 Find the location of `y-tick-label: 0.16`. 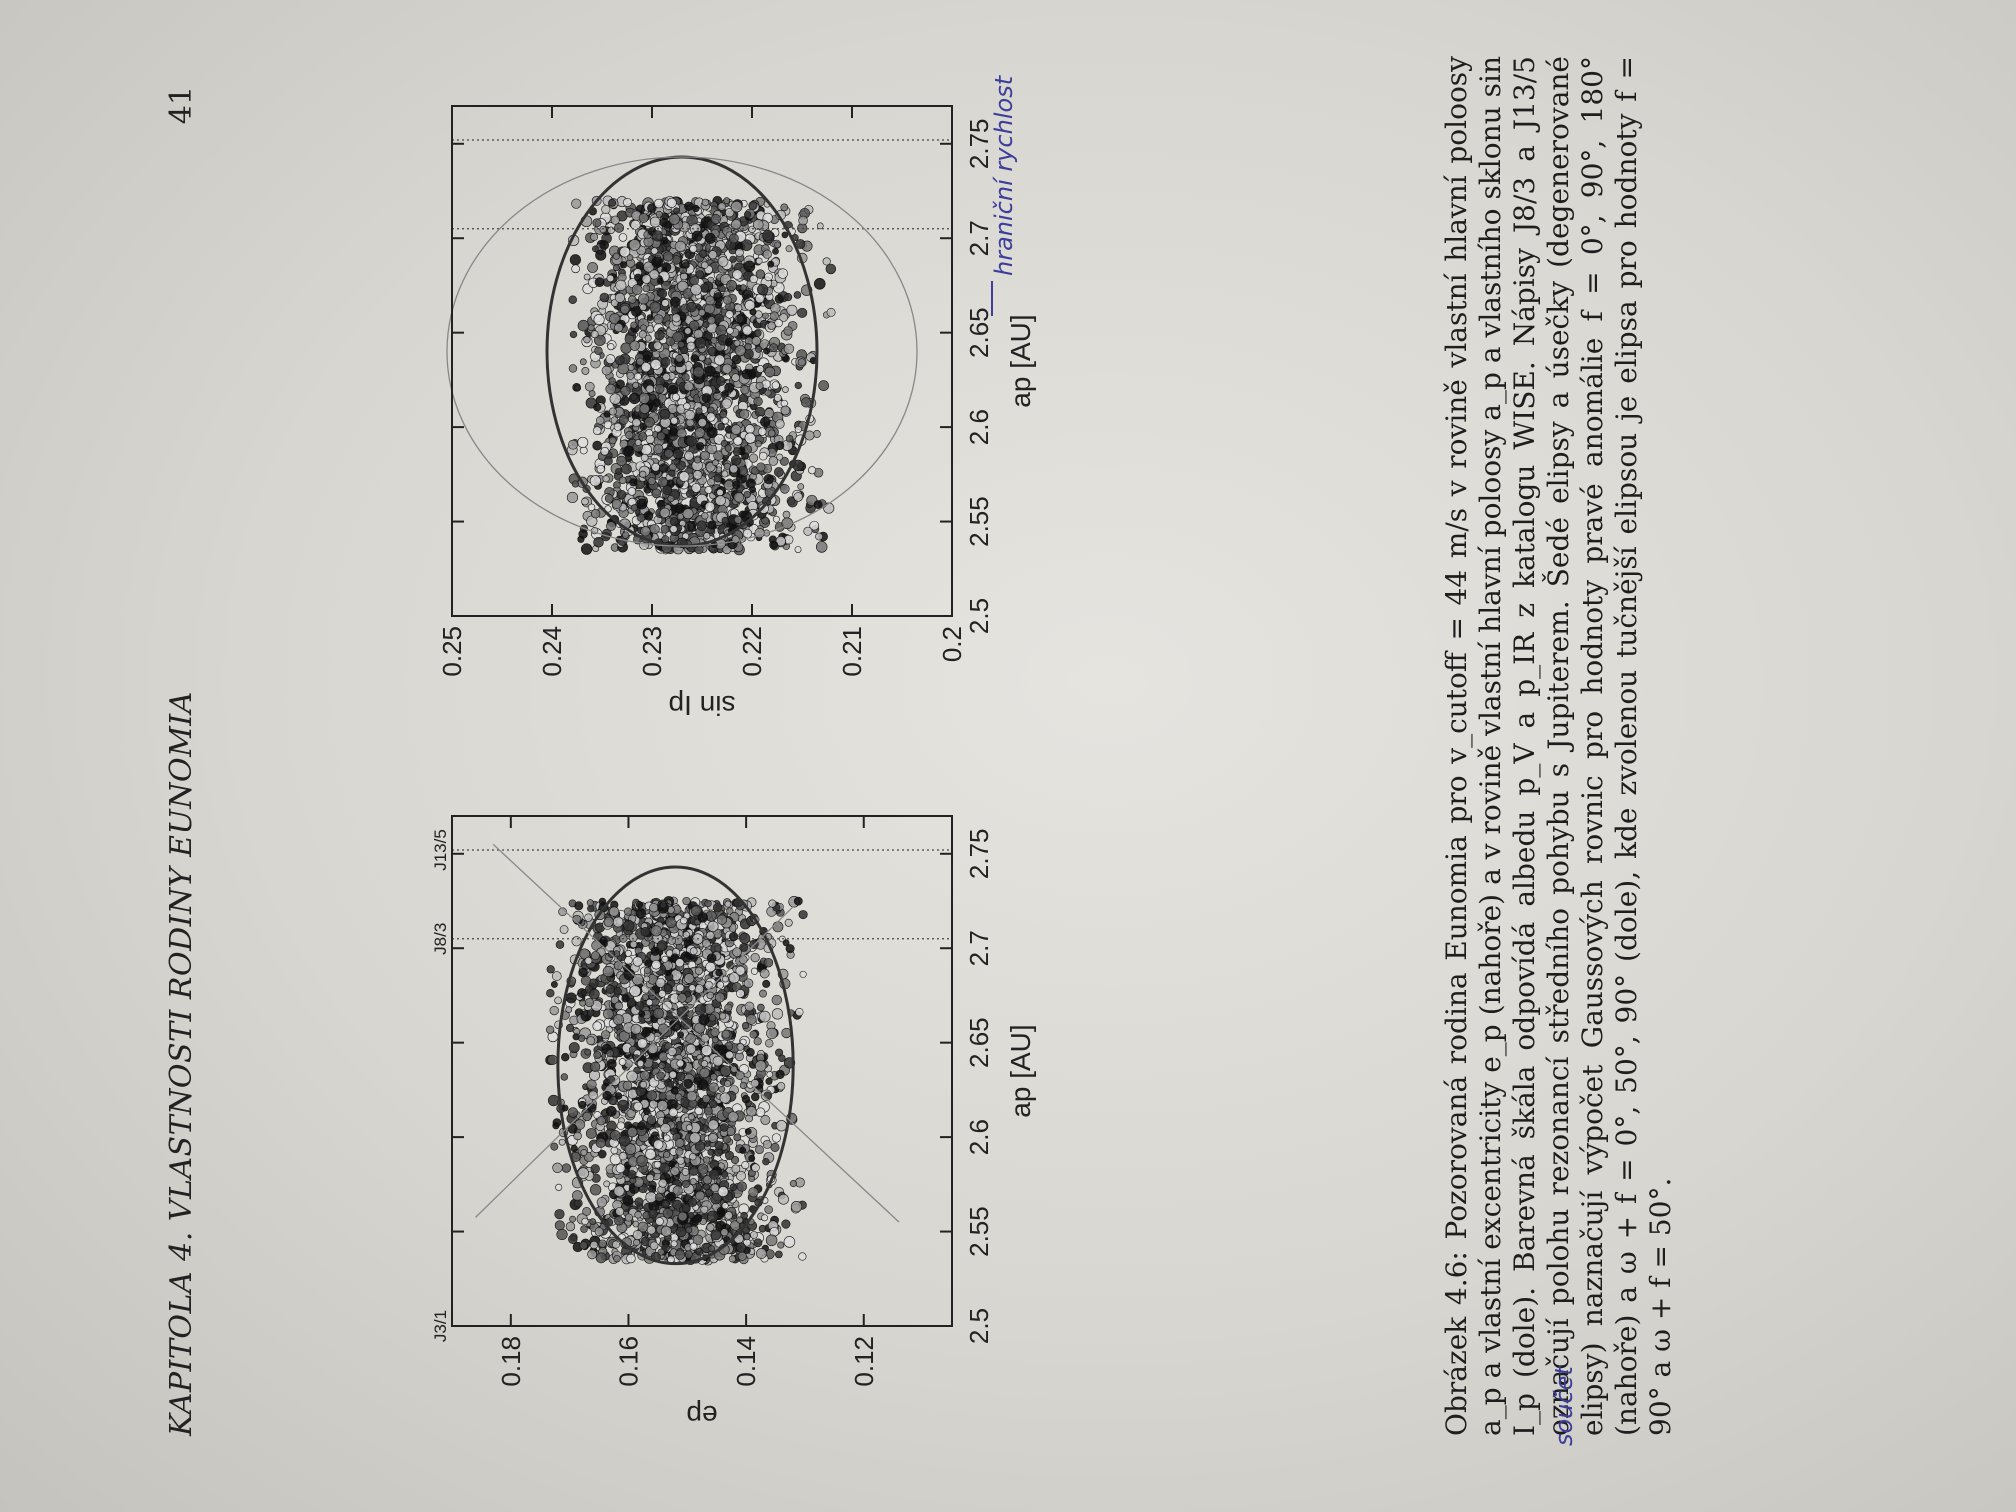

y-tick-label: 0.16 is located at coordinates (628, 1361).